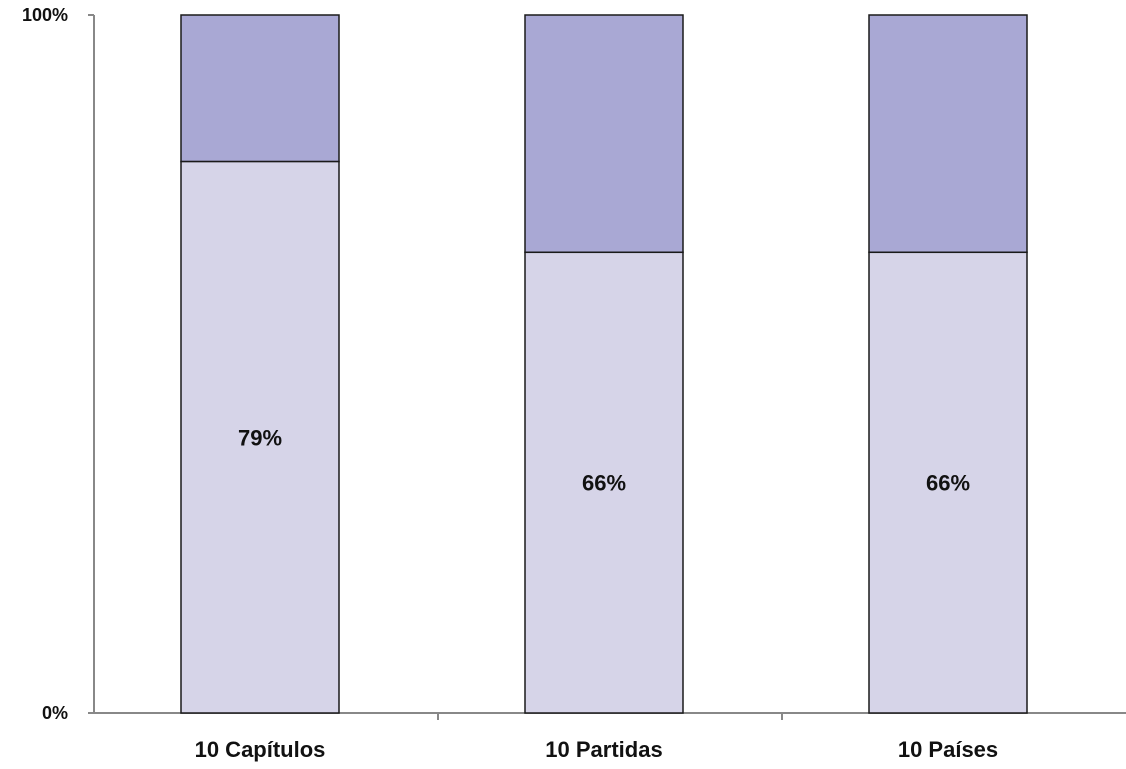  What do you see at coordinates (45, 15) in the screenshot?
I see `y-tick-label: 100%` at bounding box center [45, 15].